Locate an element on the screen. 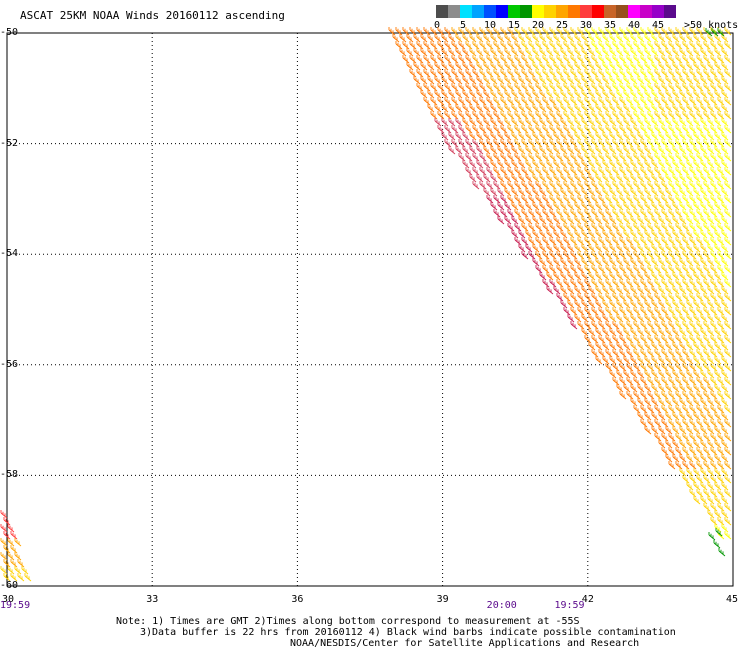  lon-tick-label: 42 is located at coordinates (587, 599).